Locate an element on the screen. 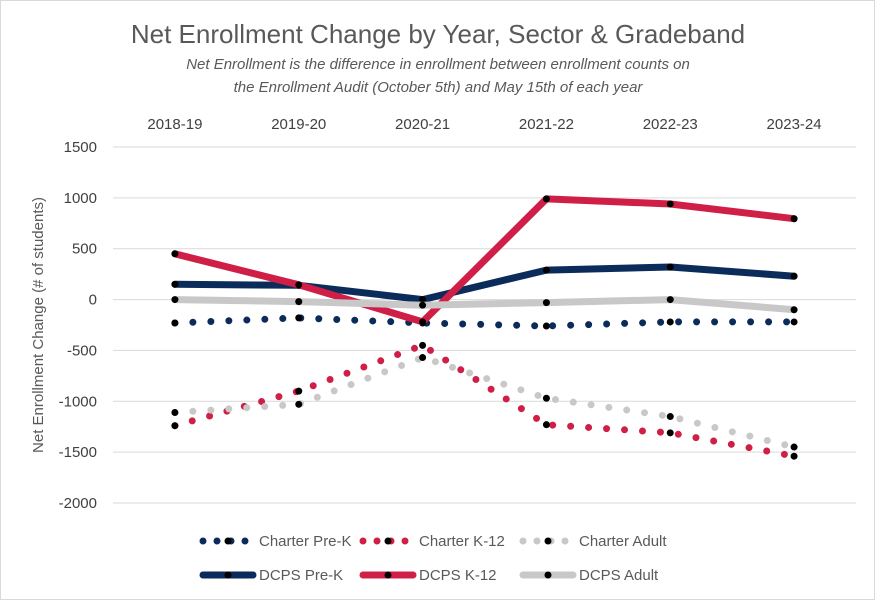  x-tick-label: 2023-24 is located at coordinates (794, 124).